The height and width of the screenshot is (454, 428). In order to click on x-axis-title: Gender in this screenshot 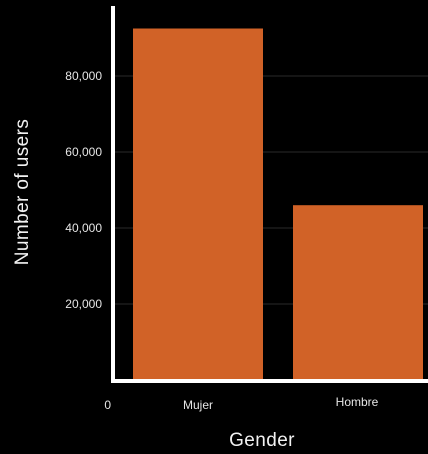, I will do `click(262, 440)`.